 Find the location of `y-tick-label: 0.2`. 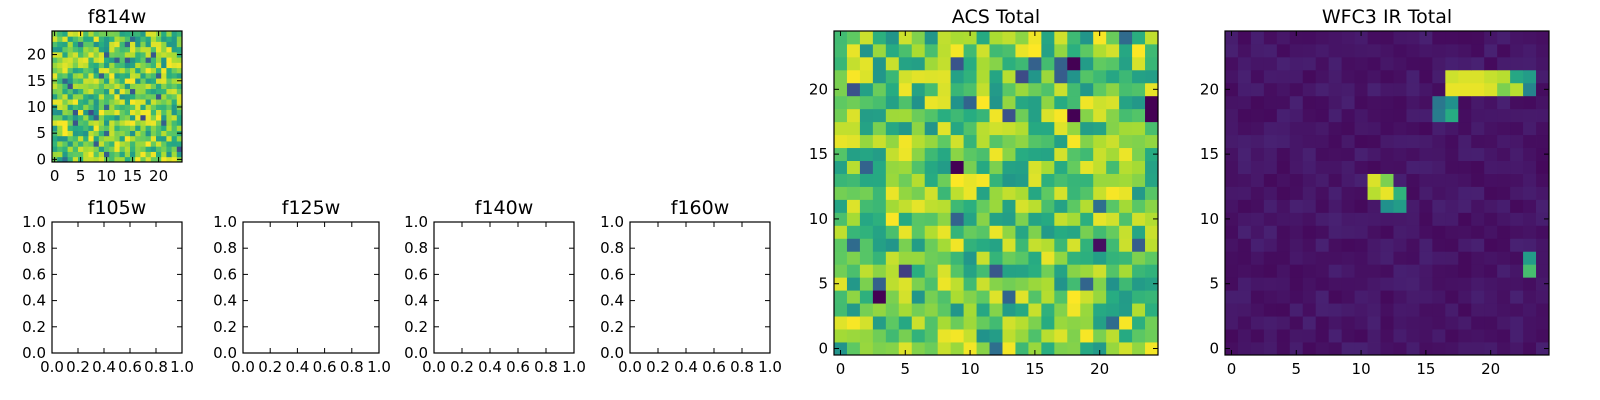

y-tick-label: 0.2 is located at coordinates (34, 327).